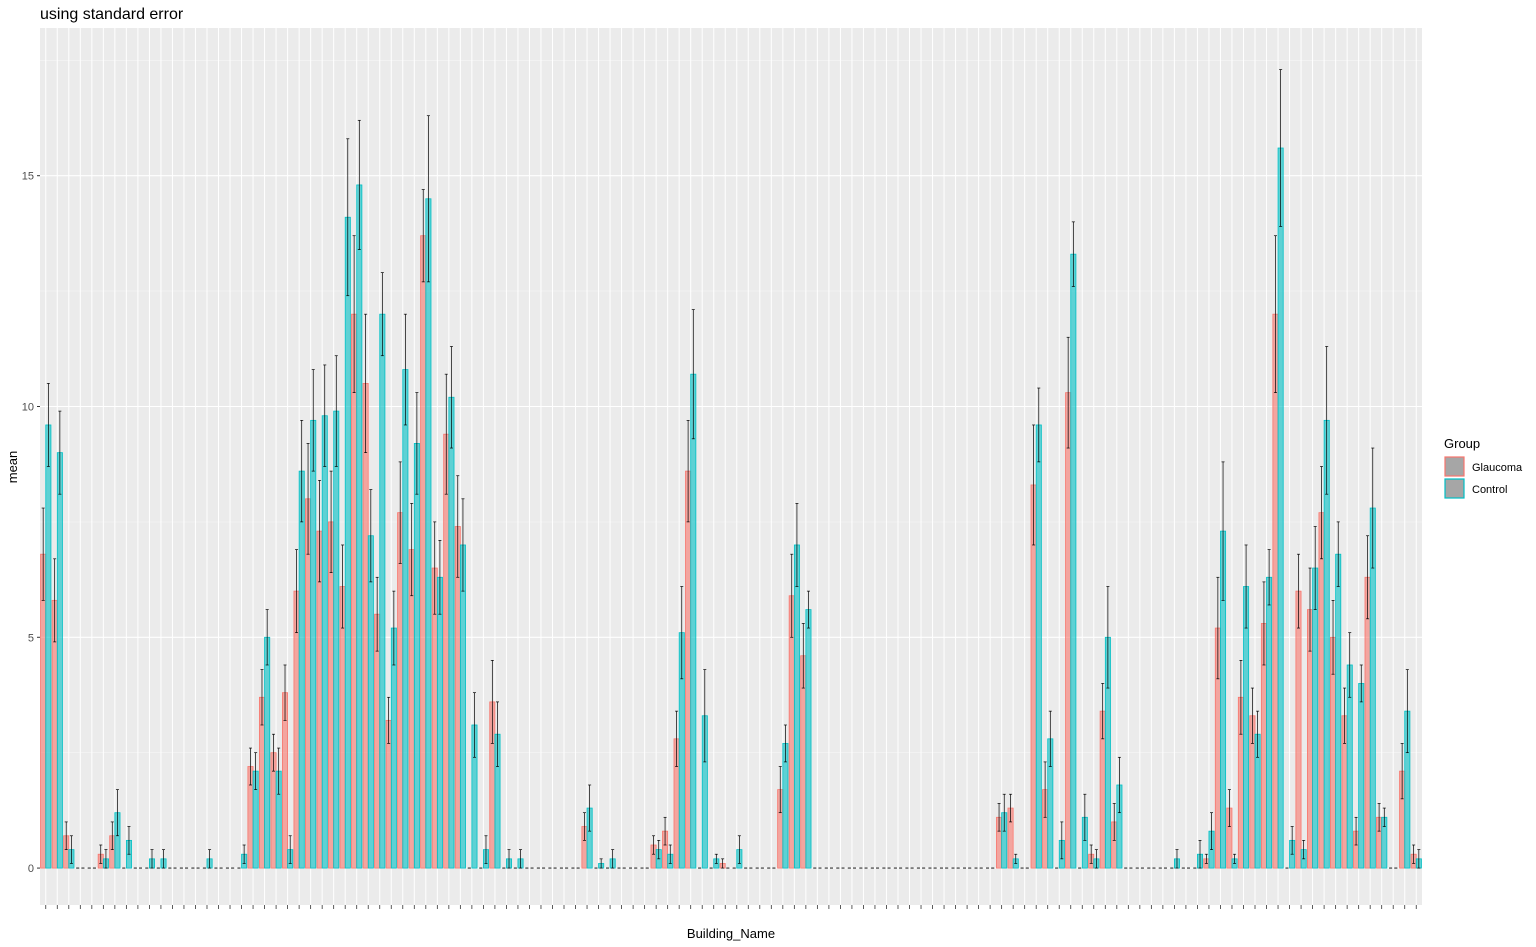  What do you see at coordinates (112, 14) in the screenshot?
I see `chart-title: using standard error` at bounding box center [112, 14].